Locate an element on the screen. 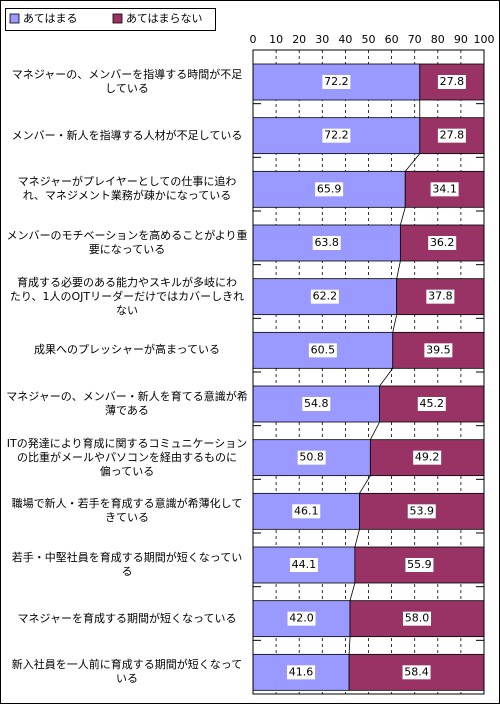 The height and width of the screenshot is (704, 500). data-label: 45.2 is located at coordinates (432, 403).